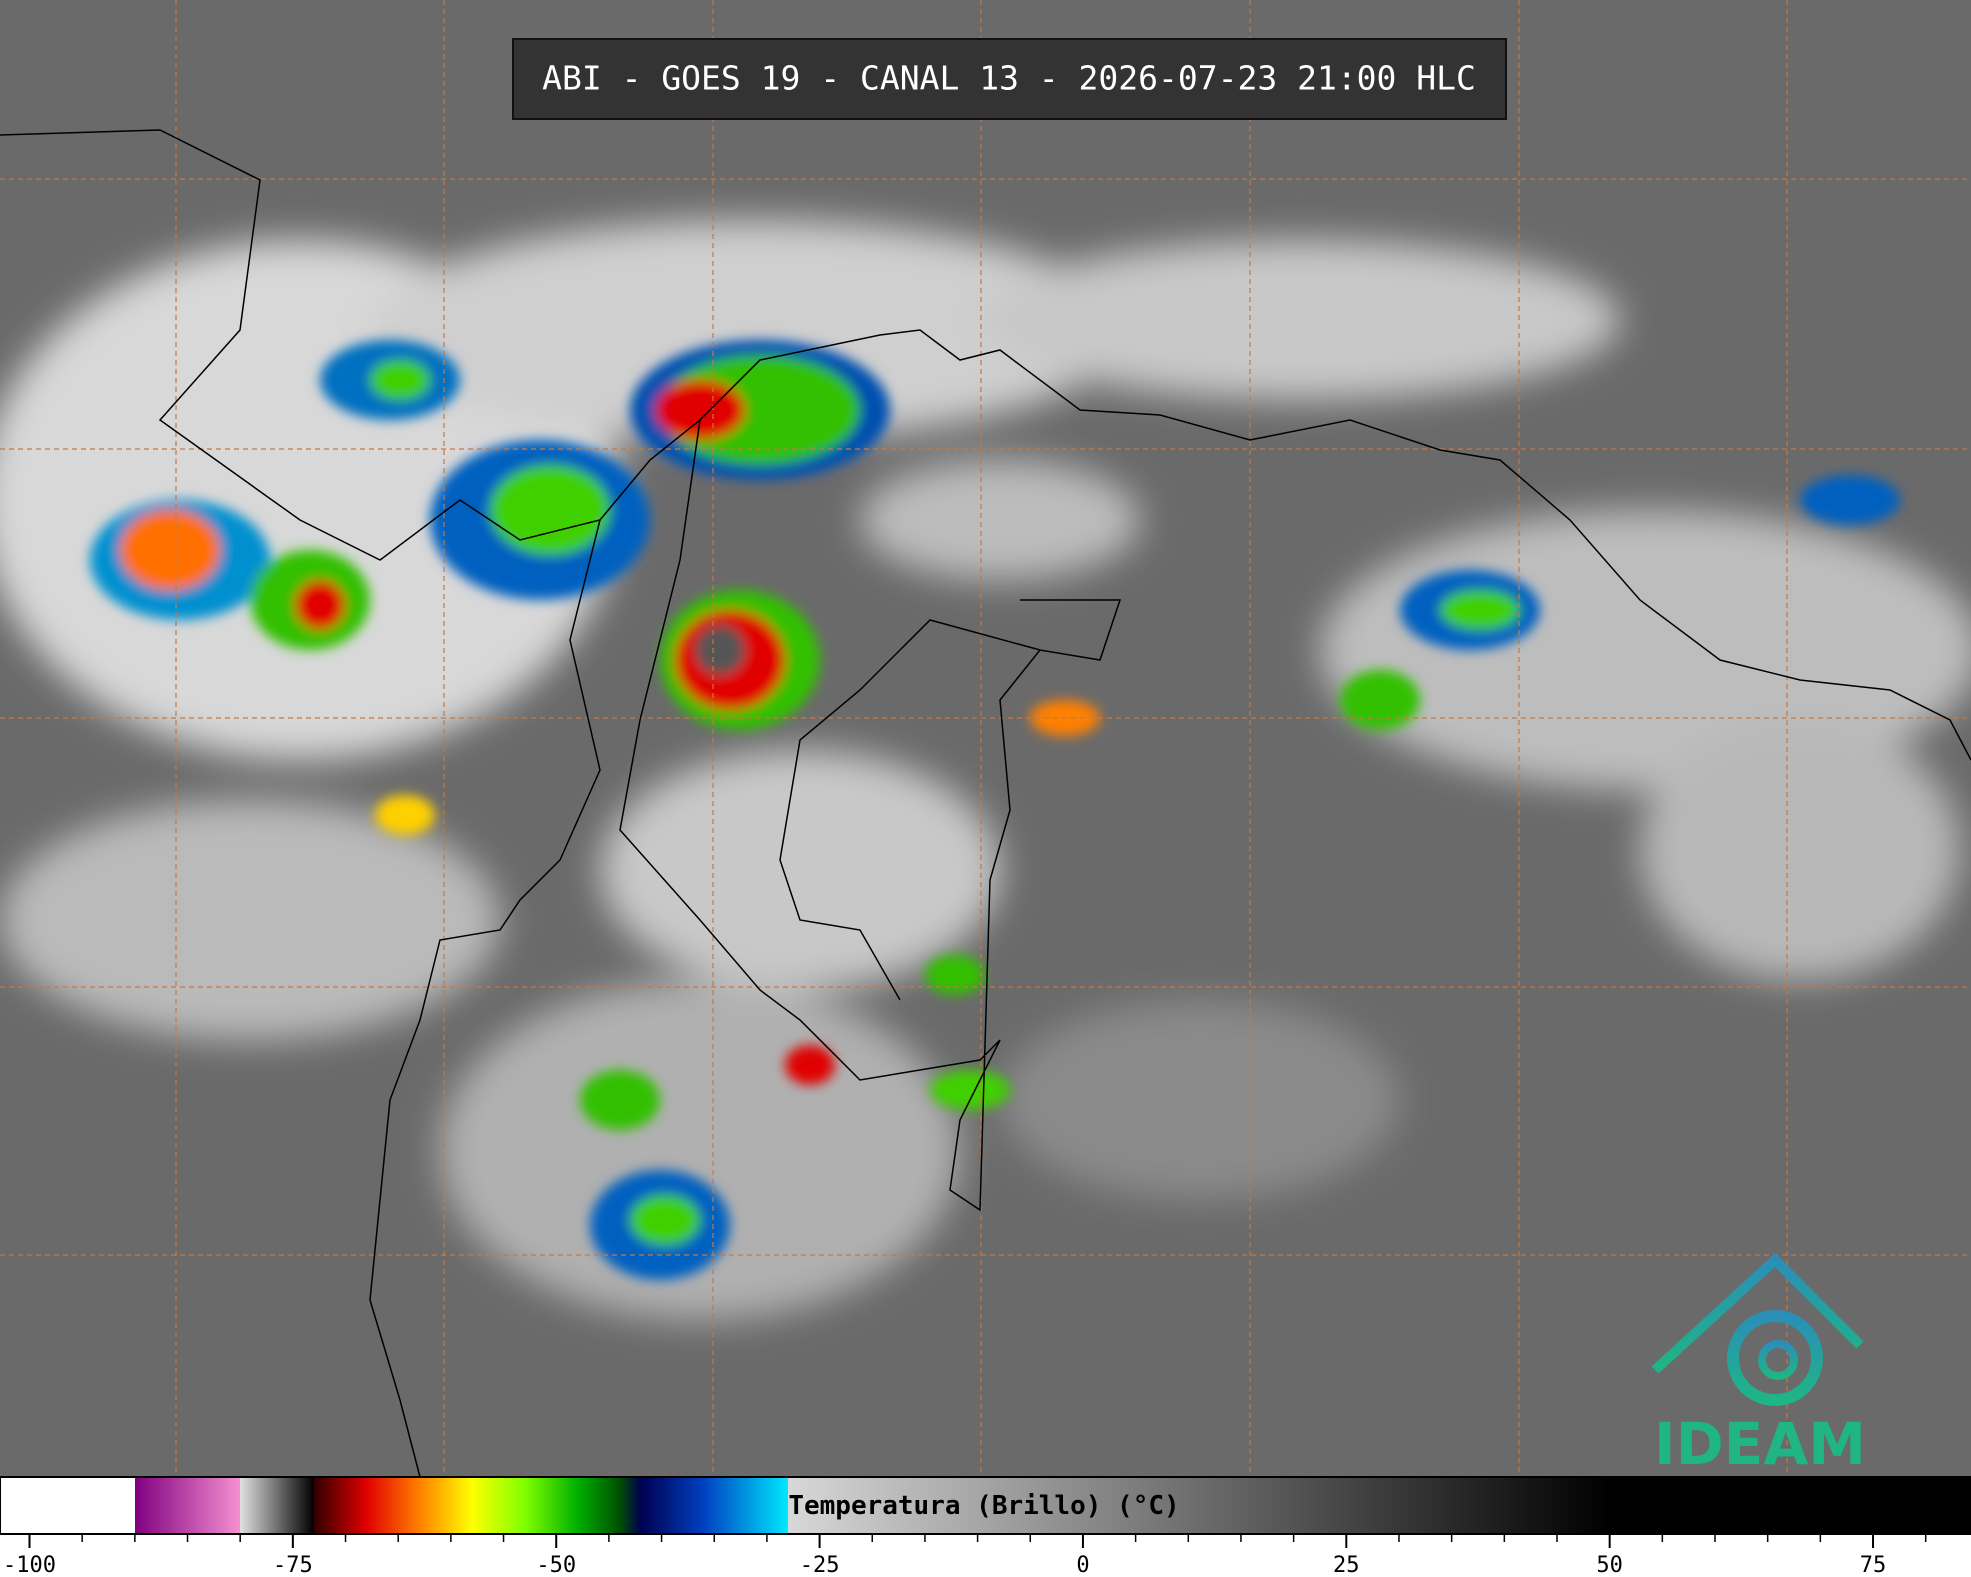  Describe the element at coordinates (1609, 1565) in the screenshot. I see `colorbar-tick-label: 50` at that location.